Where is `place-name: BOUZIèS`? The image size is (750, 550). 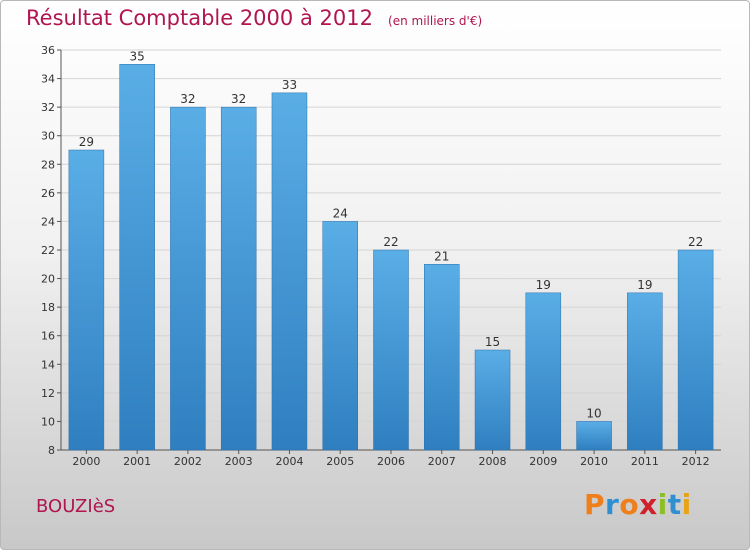
place-name: BOUZIèS is located at coordinates (76, 506).